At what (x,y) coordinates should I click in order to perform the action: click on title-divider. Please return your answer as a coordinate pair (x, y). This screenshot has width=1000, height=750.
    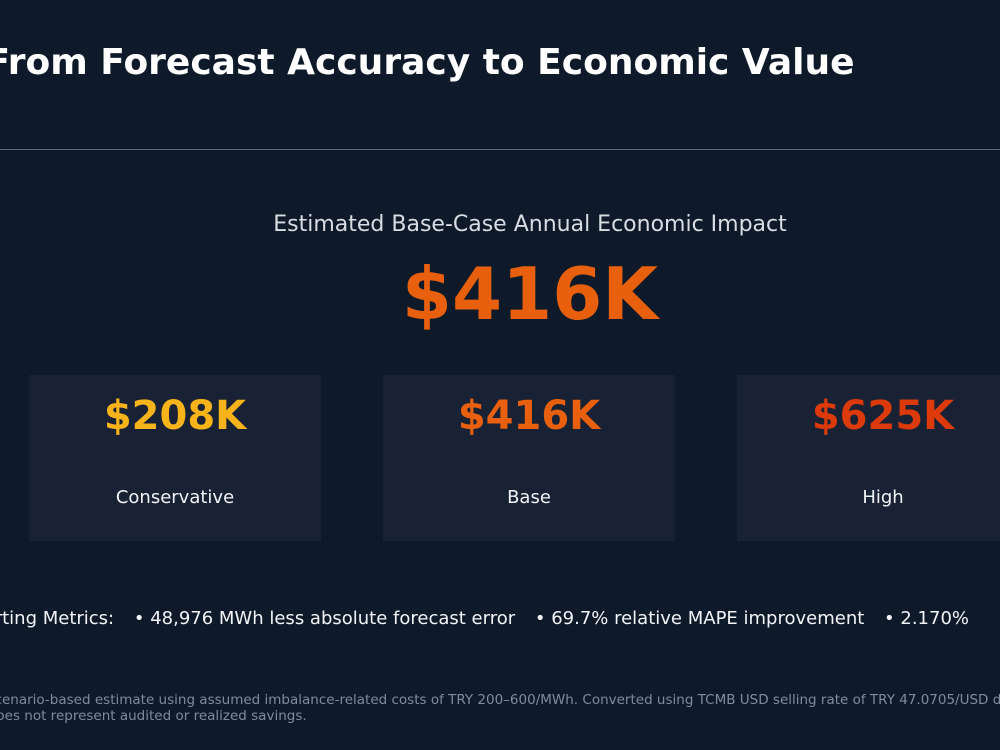
    Looking at the image, I should click on (500, 149).